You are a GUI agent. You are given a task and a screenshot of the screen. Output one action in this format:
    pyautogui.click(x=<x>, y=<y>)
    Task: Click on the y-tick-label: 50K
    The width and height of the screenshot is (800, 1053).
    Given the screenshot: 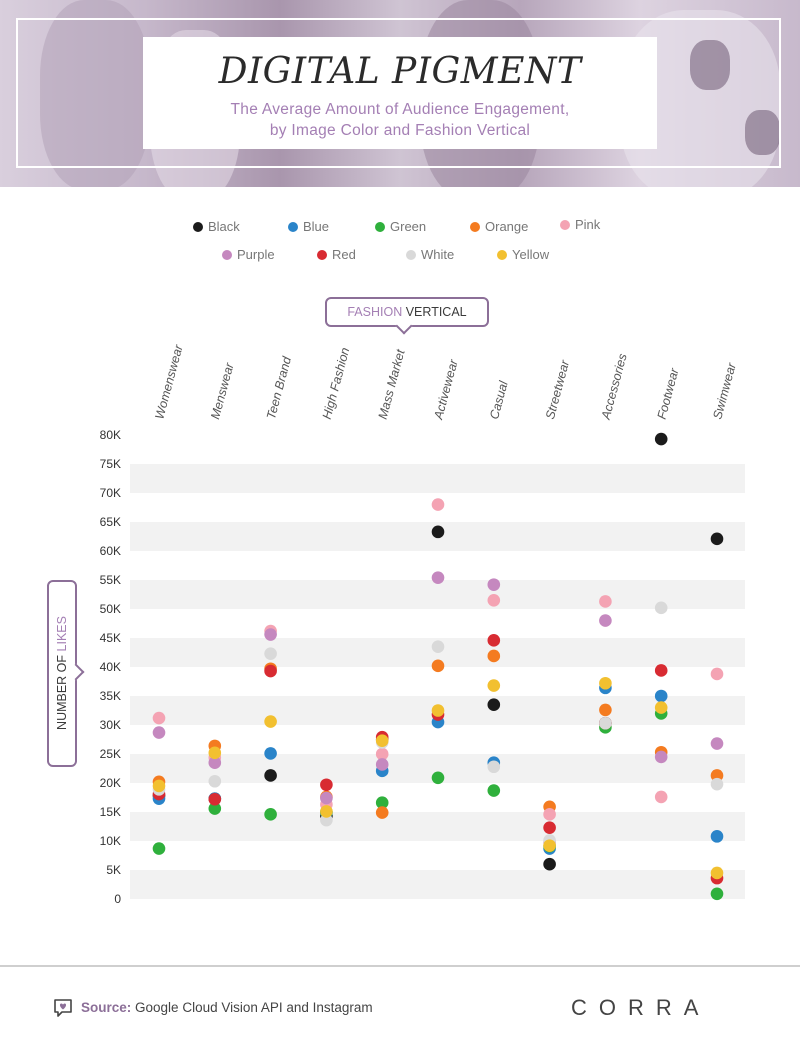 What is the action you would take?
    pyautogui.click(x=110, y=609)
    